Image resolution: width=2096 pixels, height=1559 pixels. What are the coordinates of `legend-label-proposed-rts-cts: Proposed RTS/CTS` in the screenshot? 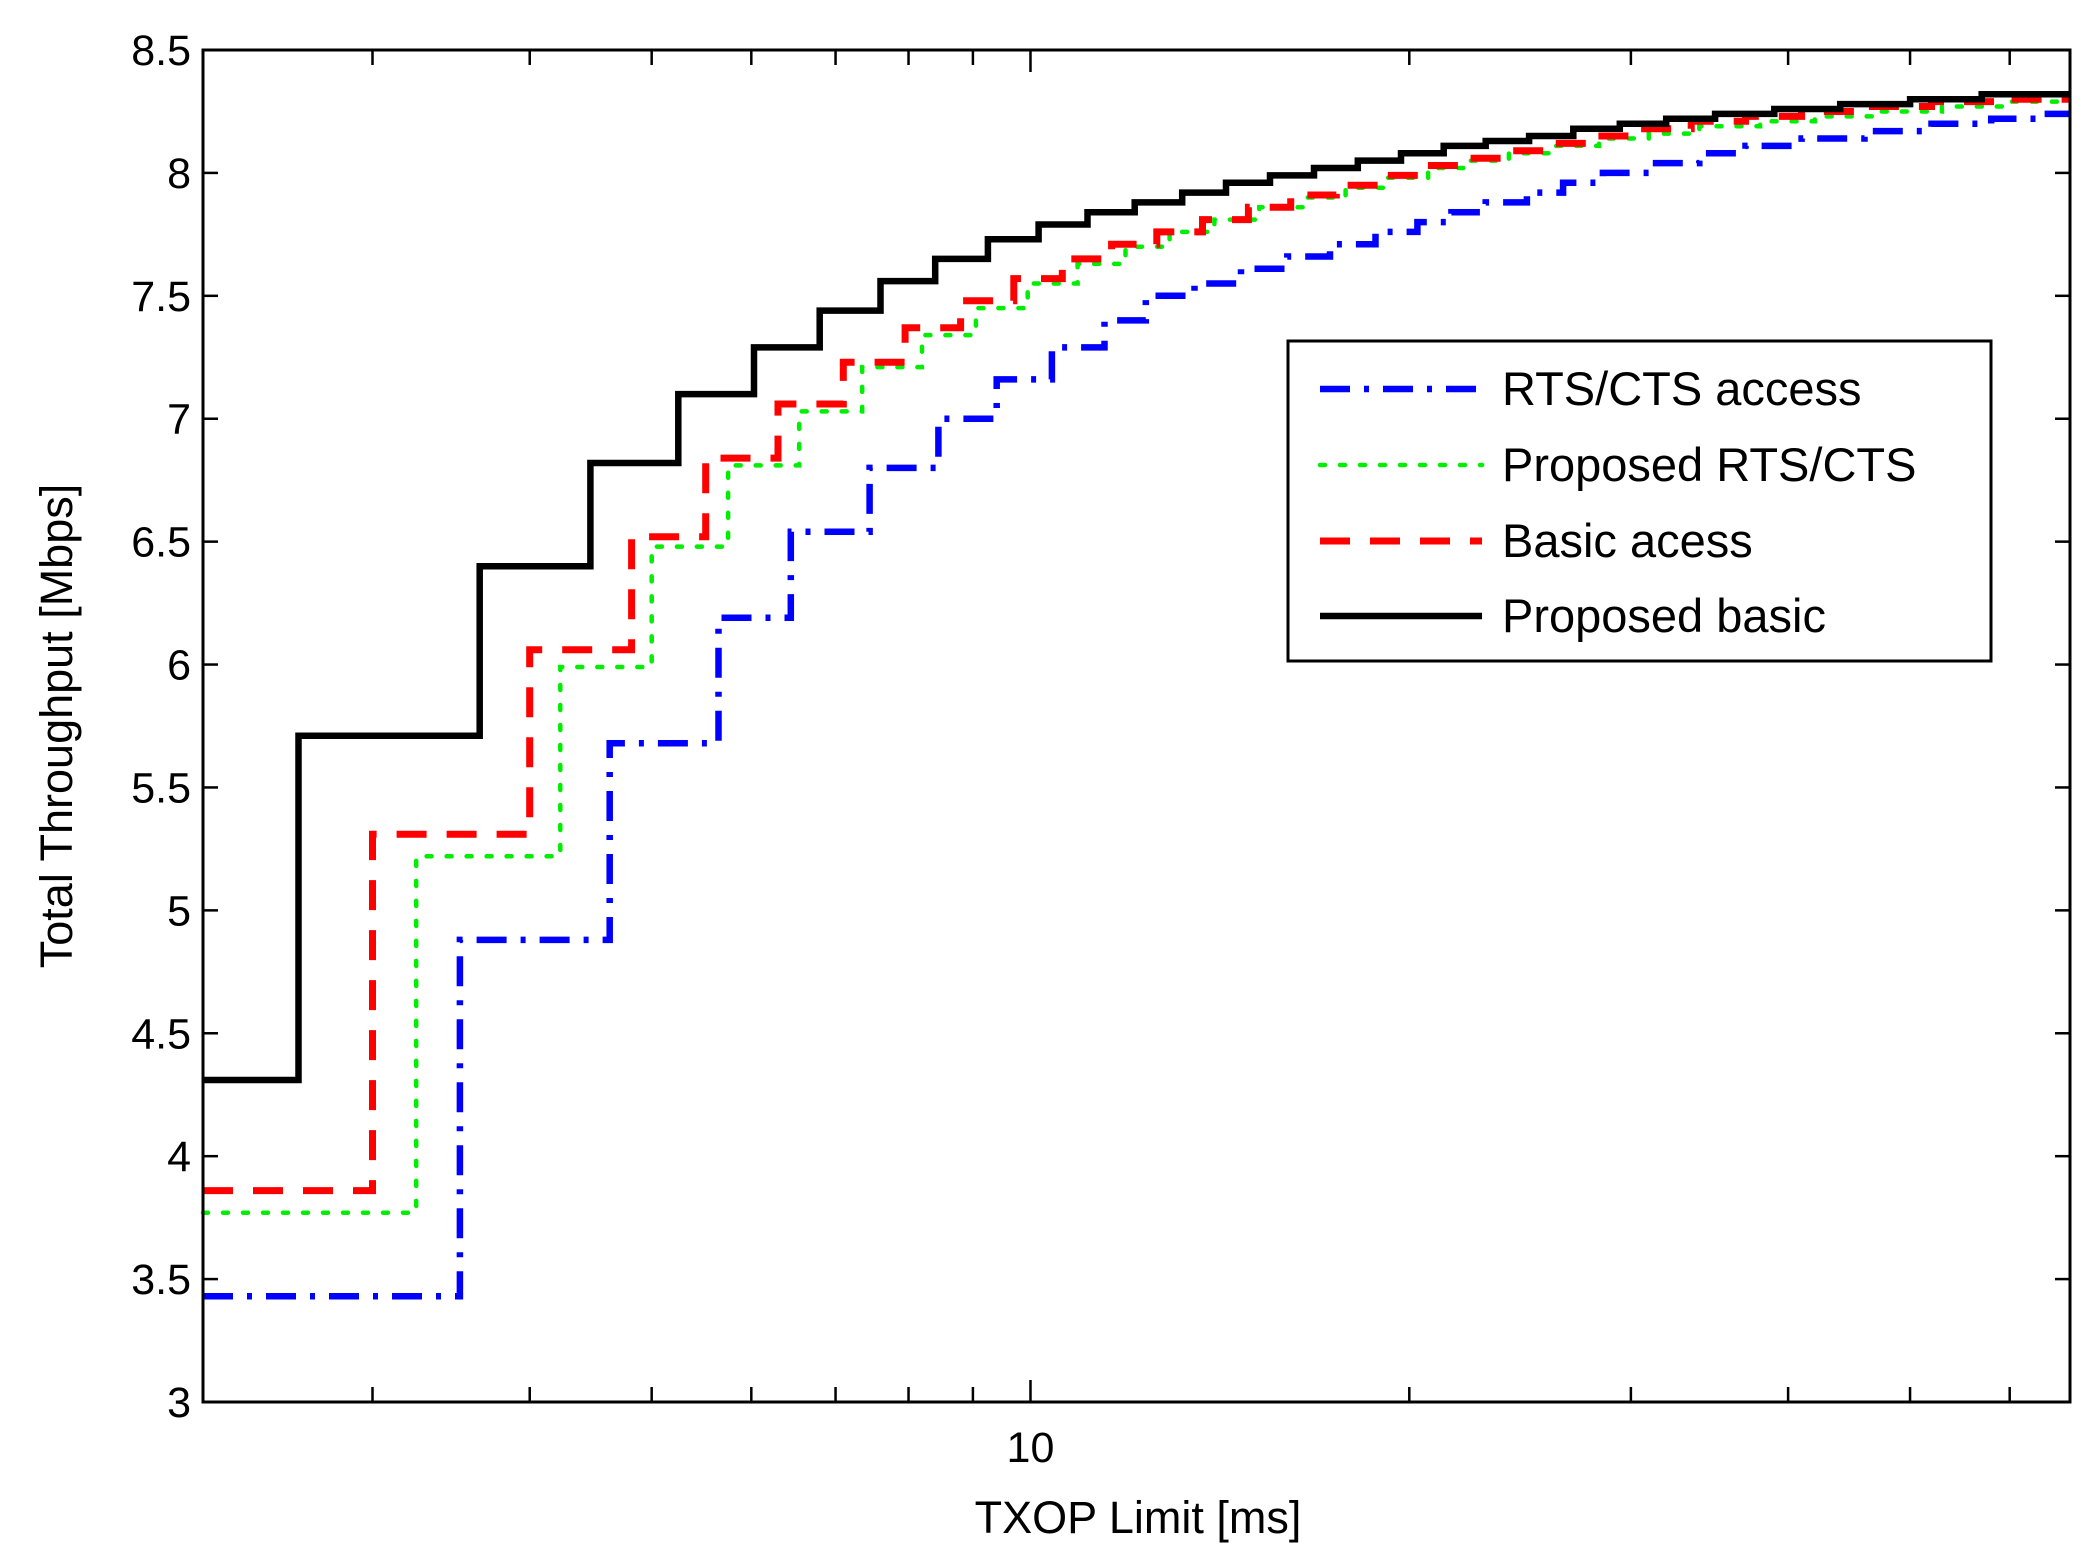 It's located at (1709, 464).